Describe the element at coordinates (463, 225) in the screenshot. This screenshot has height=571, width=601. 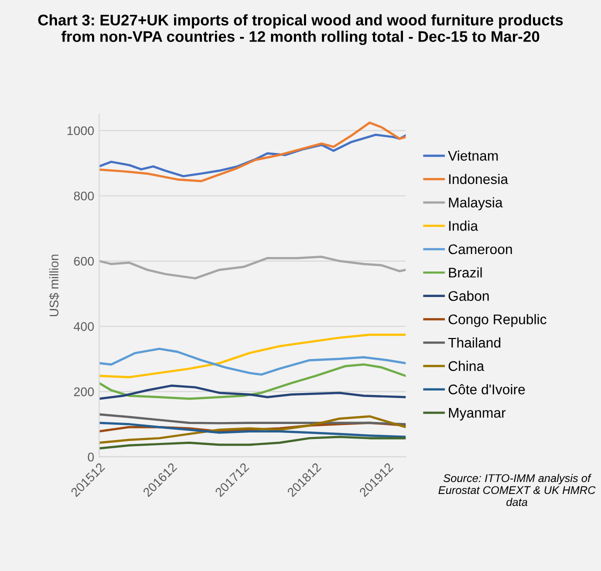
I see `legend-label: India` at that location.